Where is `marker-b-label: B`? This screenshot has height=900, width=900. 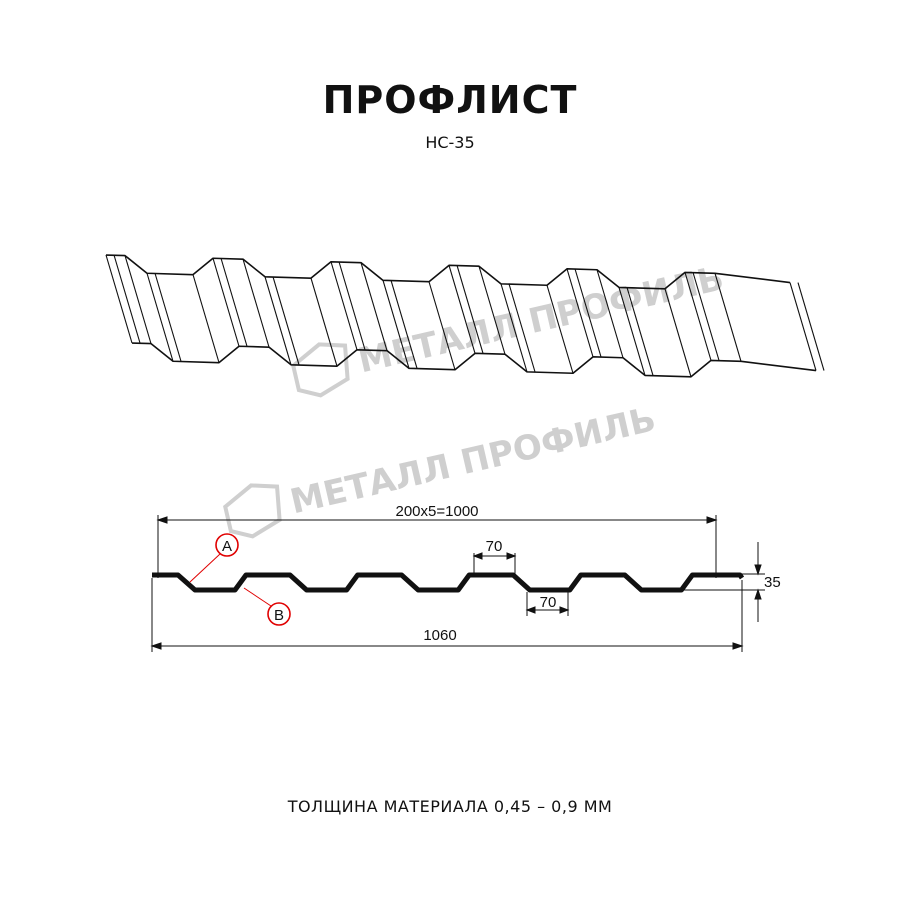 marker-b-label: B is located at coordinates (279, 615).